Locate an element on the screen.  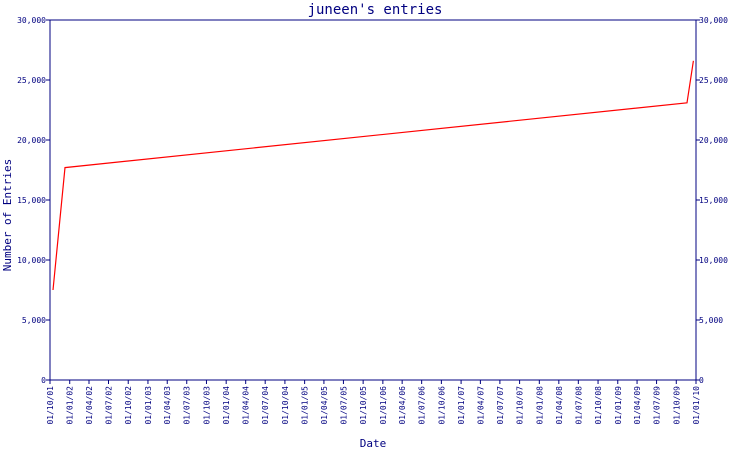
x-tick-label: 01/04/03 is located at coordinates (167, 405).